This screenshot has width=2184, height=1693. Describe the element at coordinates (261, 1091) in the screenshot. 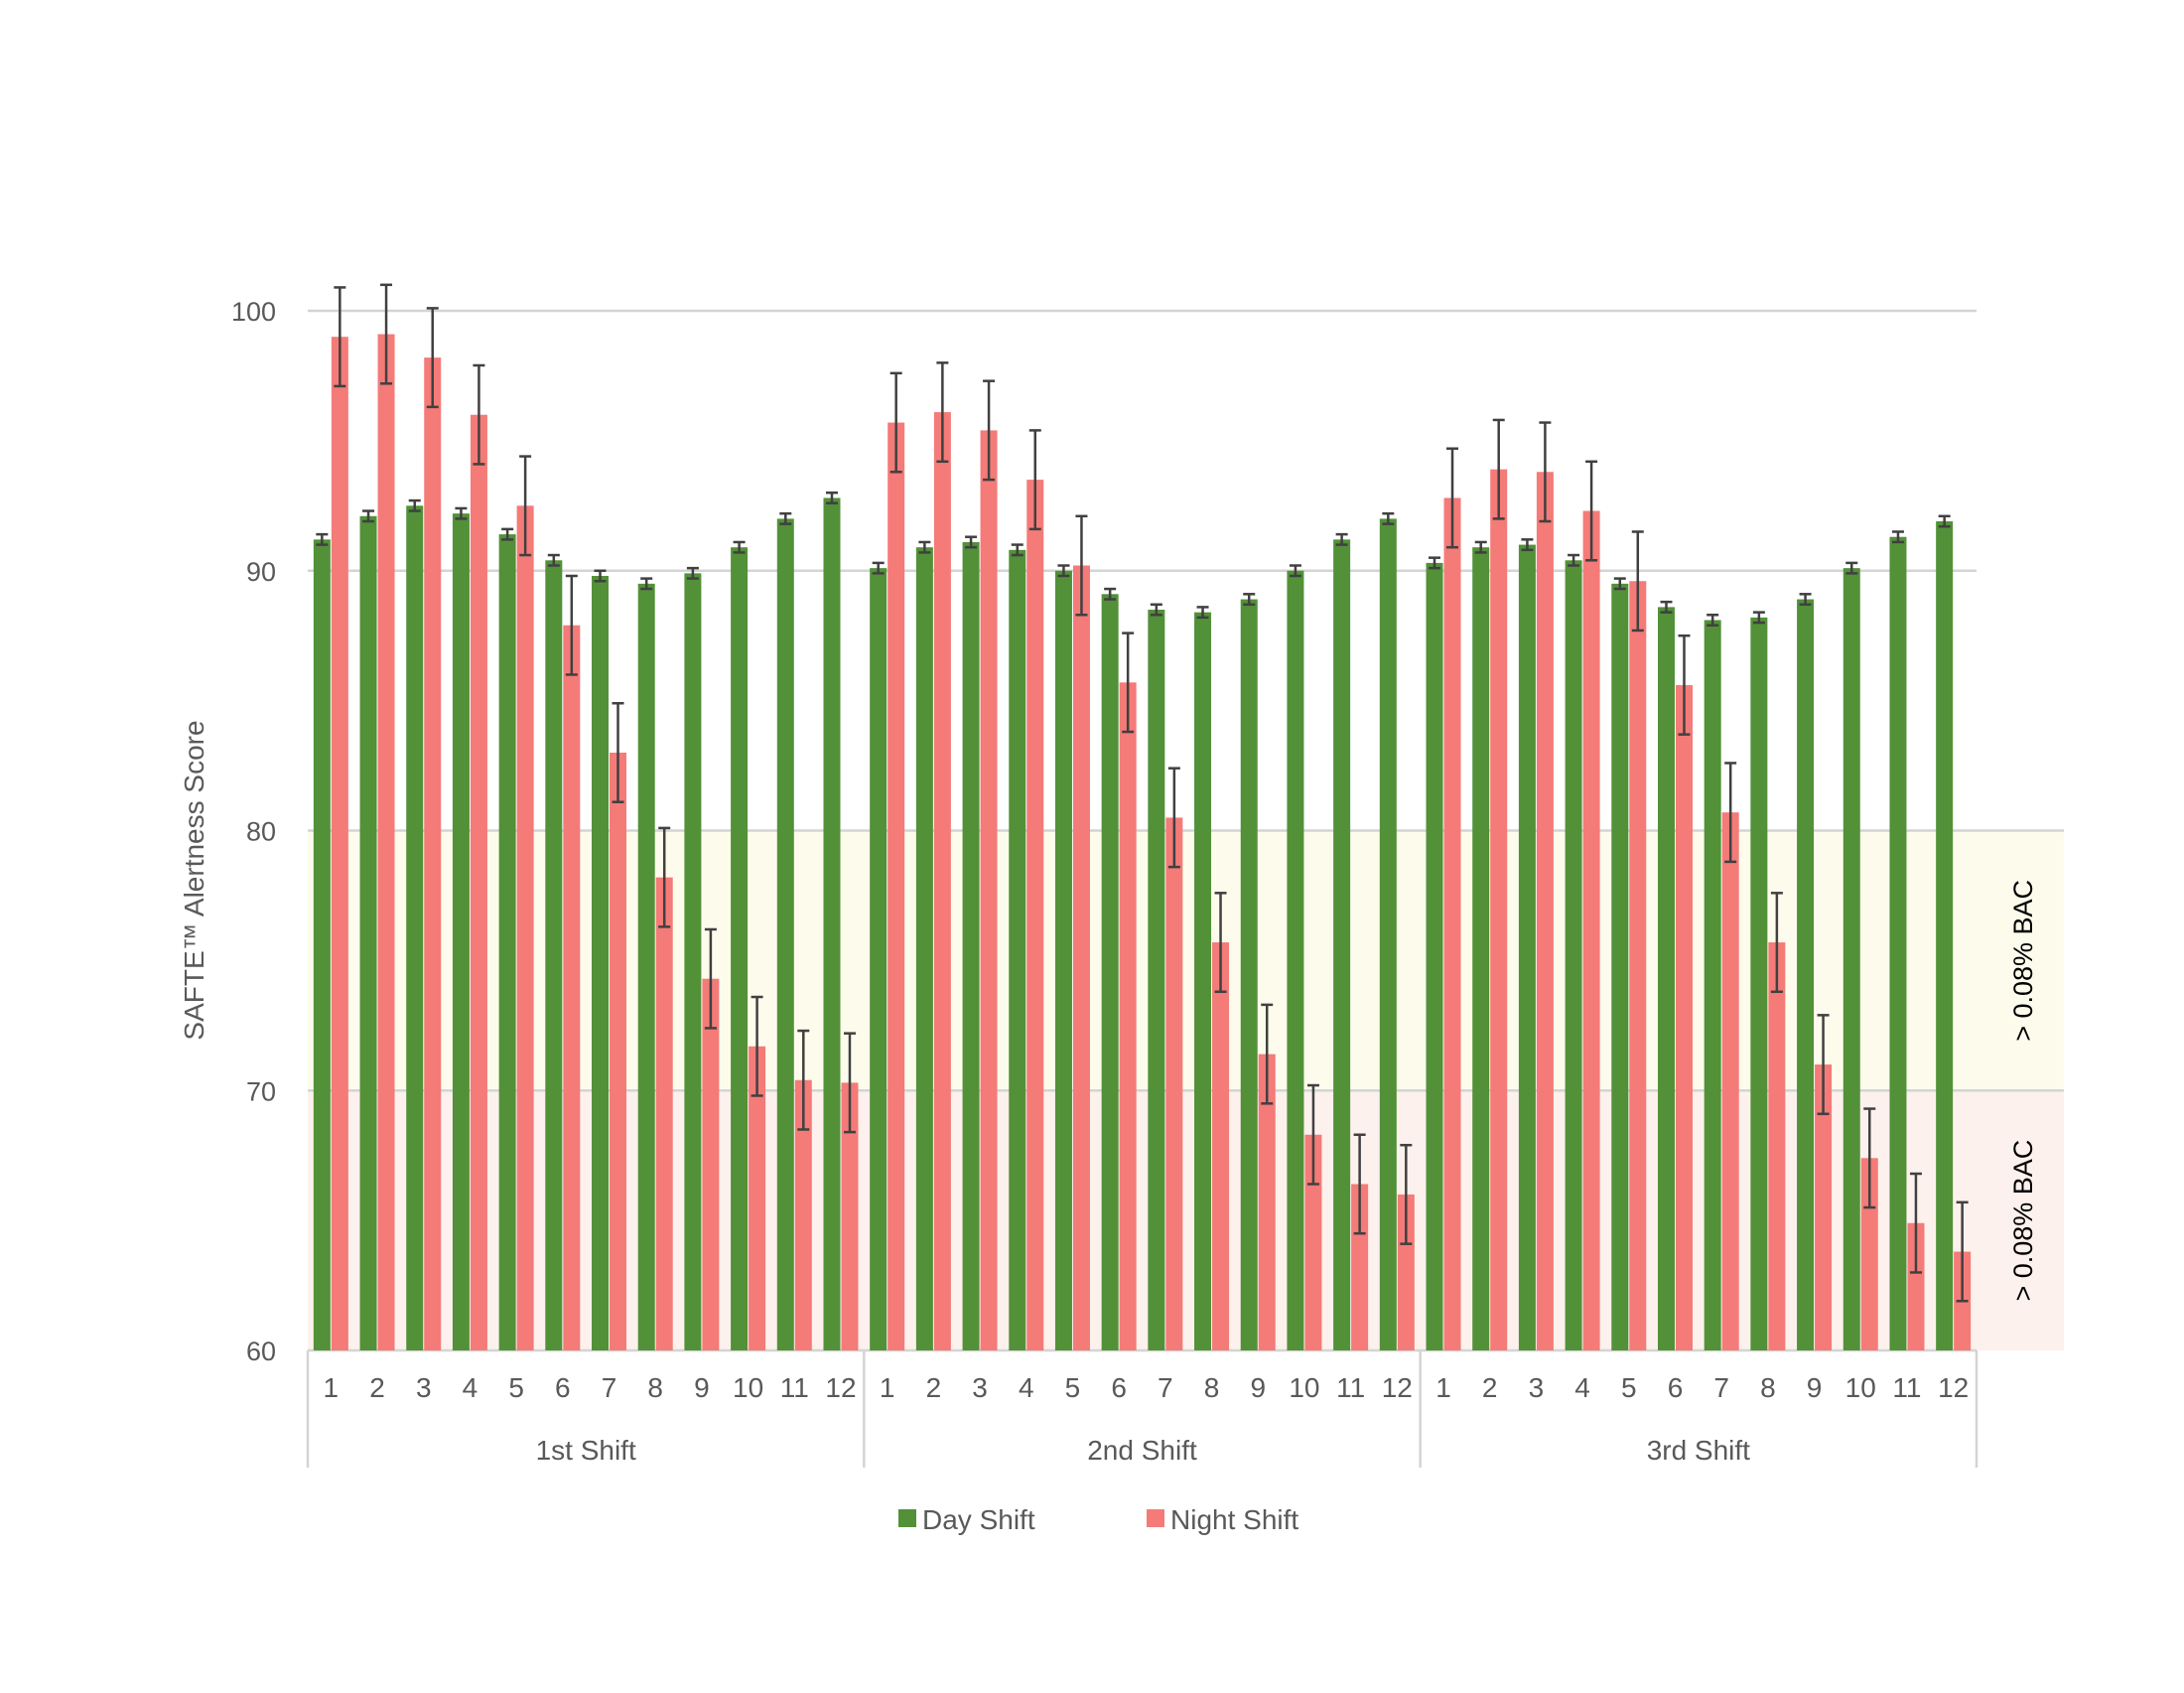

I see `y-tick-label: 70` at that location.